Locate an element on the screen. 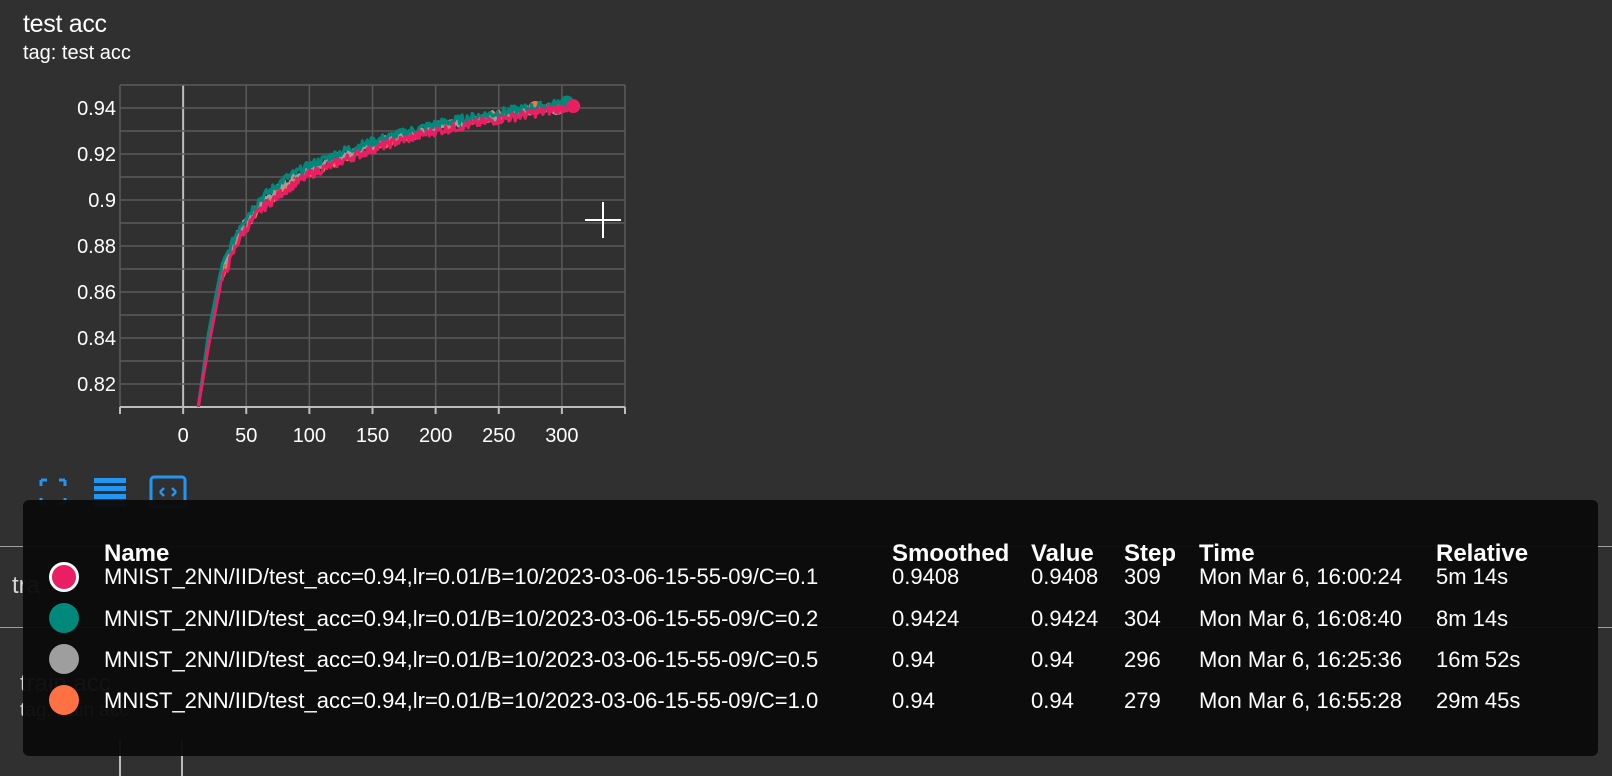 The height and width of the screenshot is (776, 1612). series-endpoint-C=0.1 is located at coordinates (573, 106).